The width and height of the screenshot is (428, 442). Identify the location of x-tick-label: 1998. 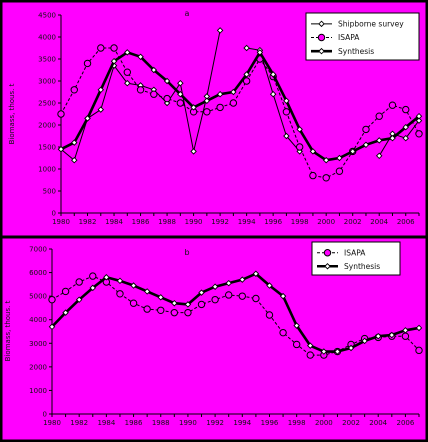
(297, 423).